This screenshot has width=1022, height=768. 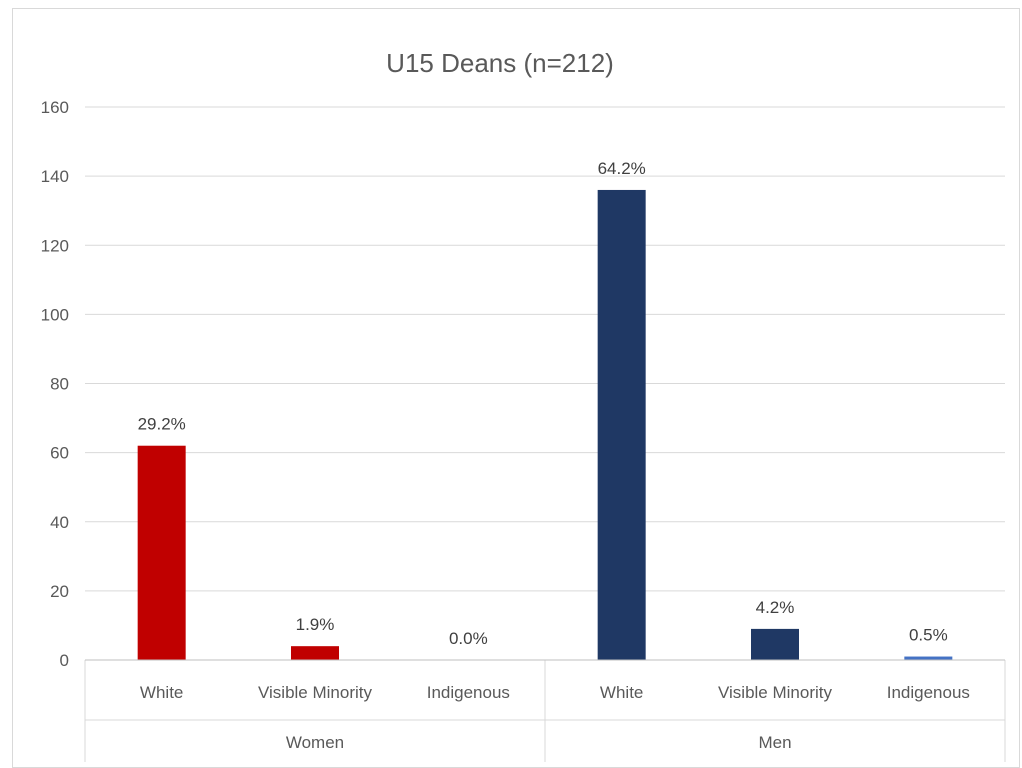 What do you see at coordinates (315, 624) in the screenshot?
I see `data-label: 1.9%` at bounding box center [315, 624].